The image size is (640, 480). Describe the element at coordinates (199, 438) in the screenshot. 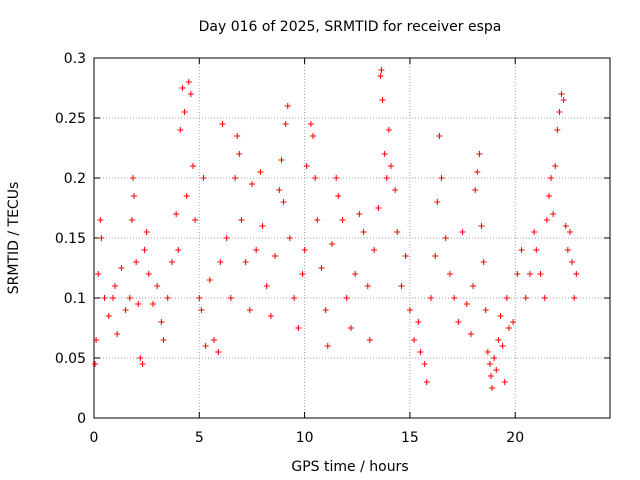

I see `x-tick-label: 5` at that location.